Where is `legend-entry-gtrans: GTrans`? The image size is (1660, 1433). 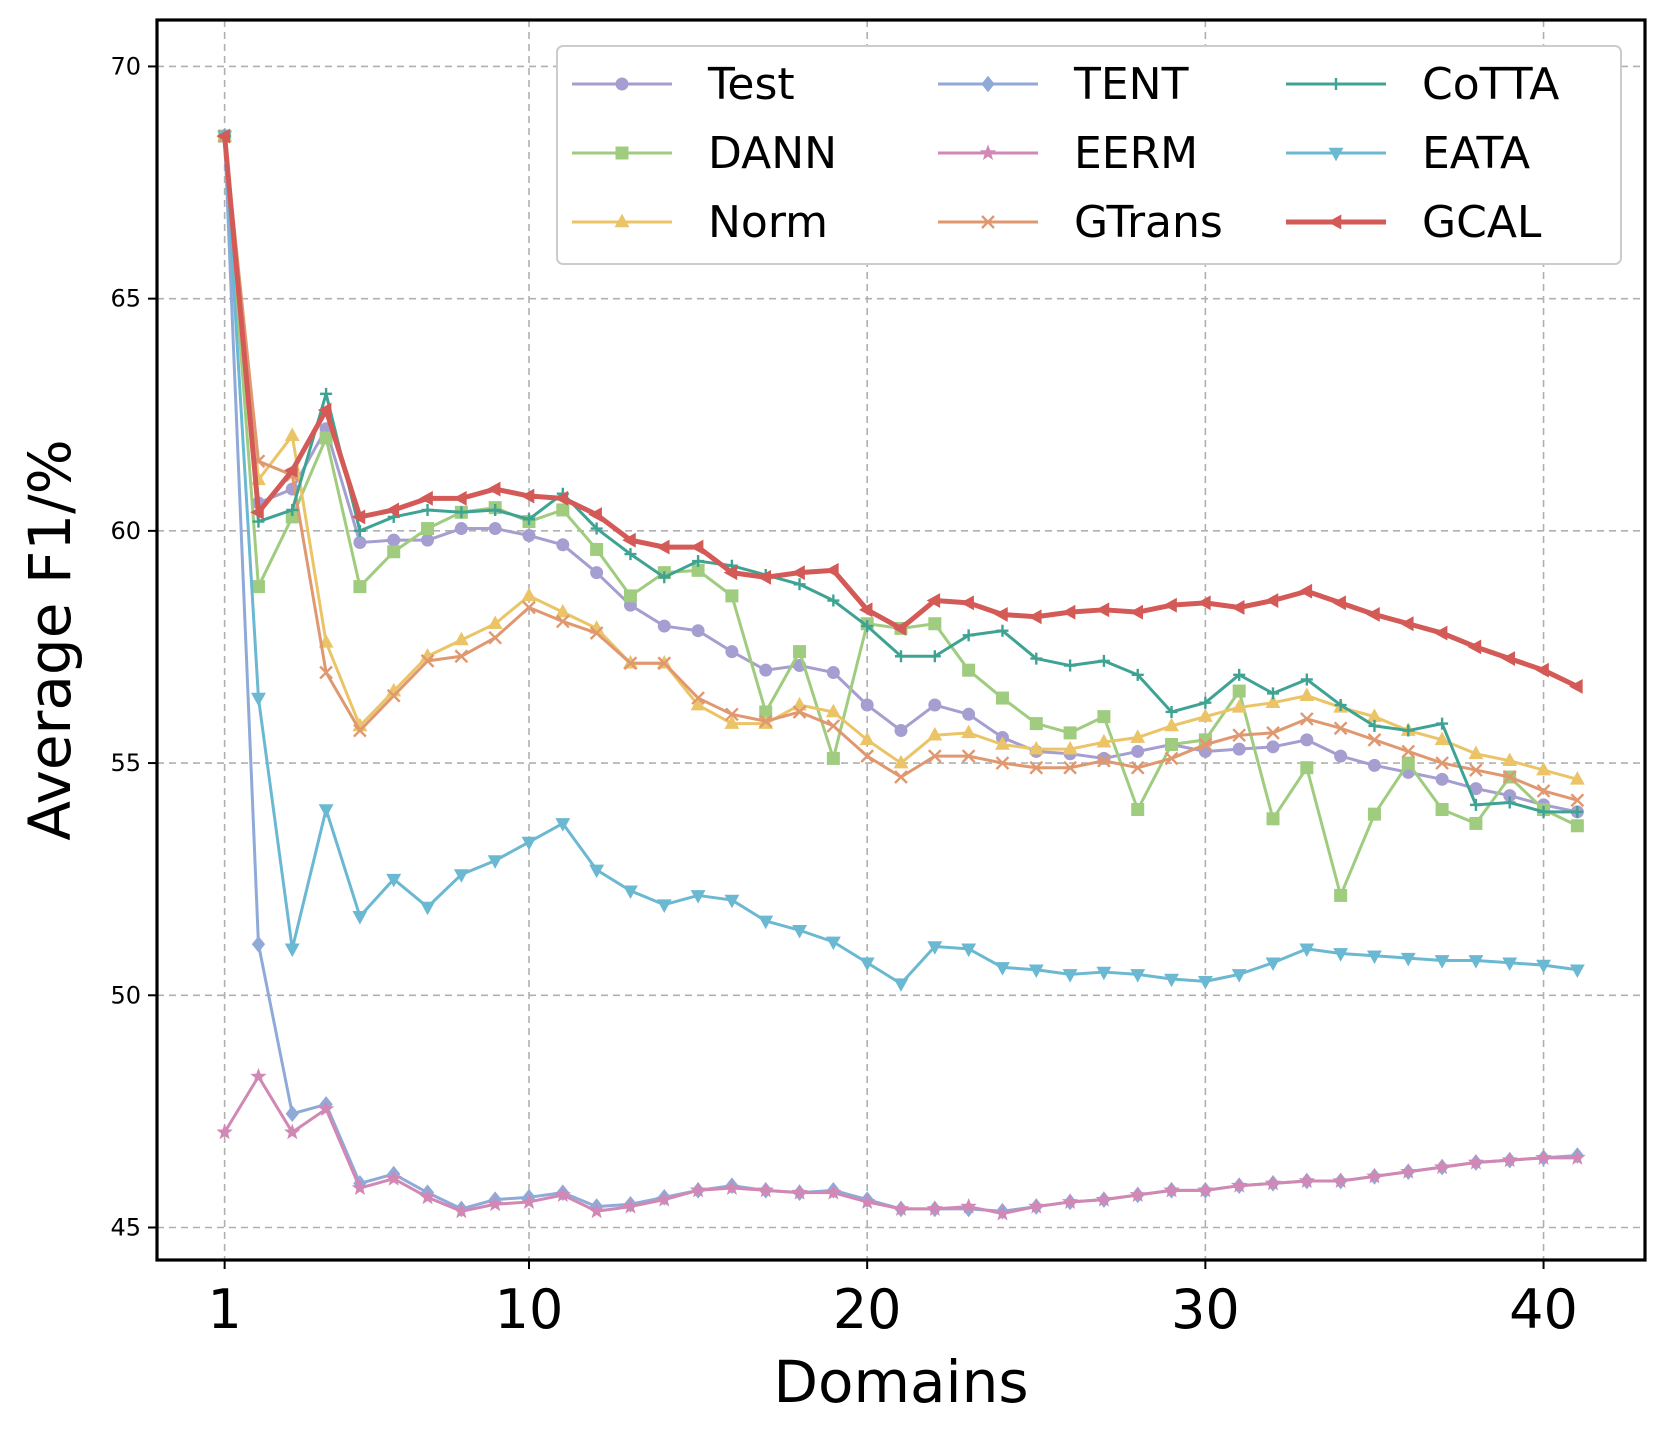 legend-entry-gtrans: GTrans is located at coordinates (1080, 222).